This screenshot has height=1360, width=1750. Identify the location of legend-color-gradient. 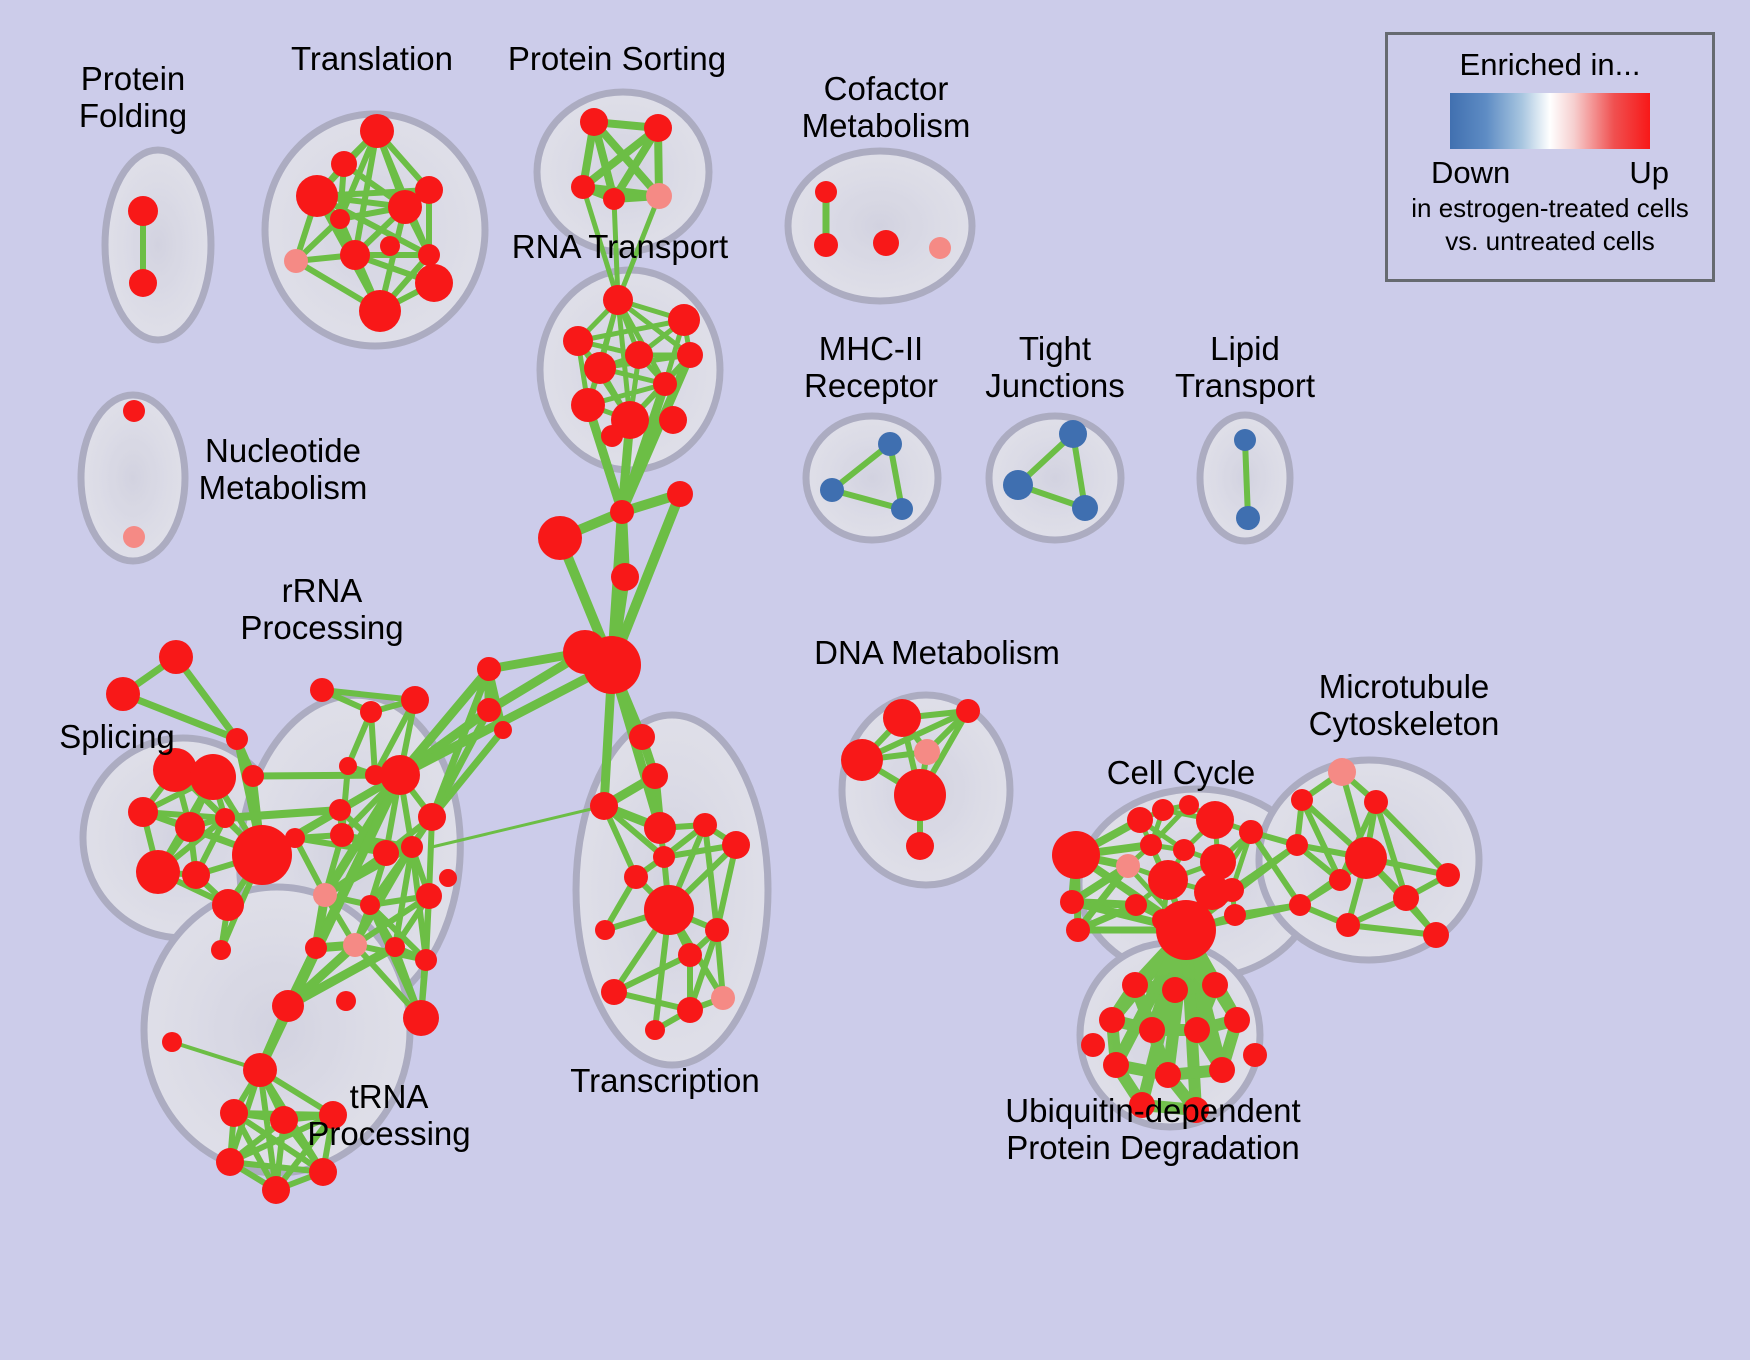
(1550, 121).